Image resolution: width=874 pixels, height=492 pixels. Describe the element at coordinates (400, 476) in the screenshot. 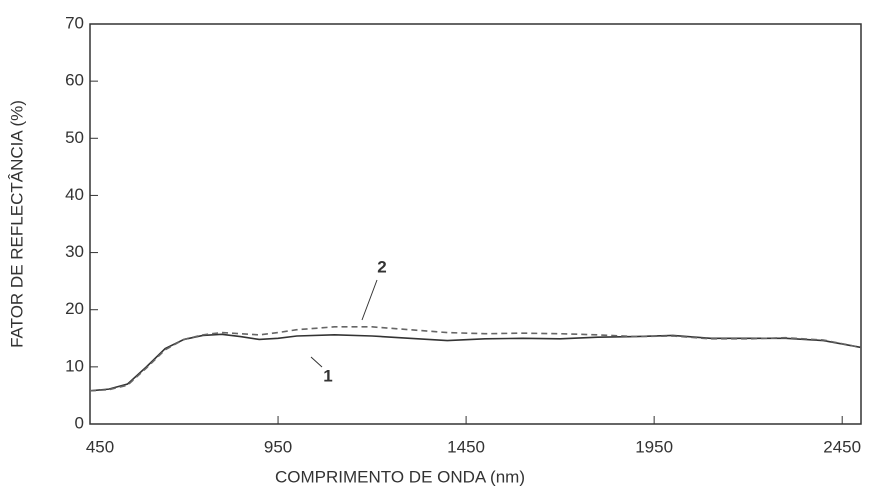

I see `x-axis-label: COMPRIMENTO DE ONDA (nm)` at that location.